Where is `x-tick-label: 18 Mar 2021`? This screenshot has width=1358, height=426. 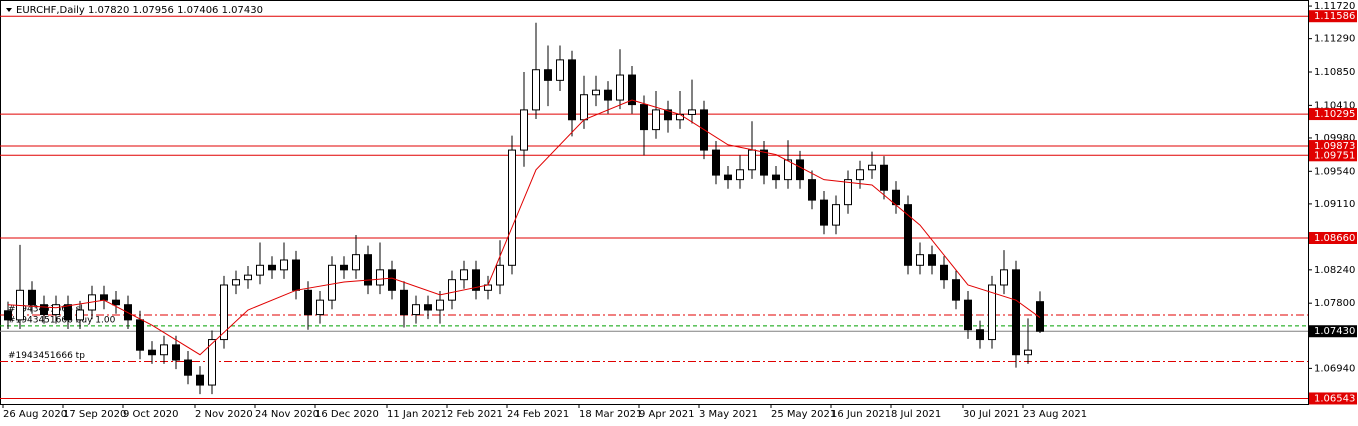
x-tick-label: 18 Mar 2021 is located at coordinates (610, 414).